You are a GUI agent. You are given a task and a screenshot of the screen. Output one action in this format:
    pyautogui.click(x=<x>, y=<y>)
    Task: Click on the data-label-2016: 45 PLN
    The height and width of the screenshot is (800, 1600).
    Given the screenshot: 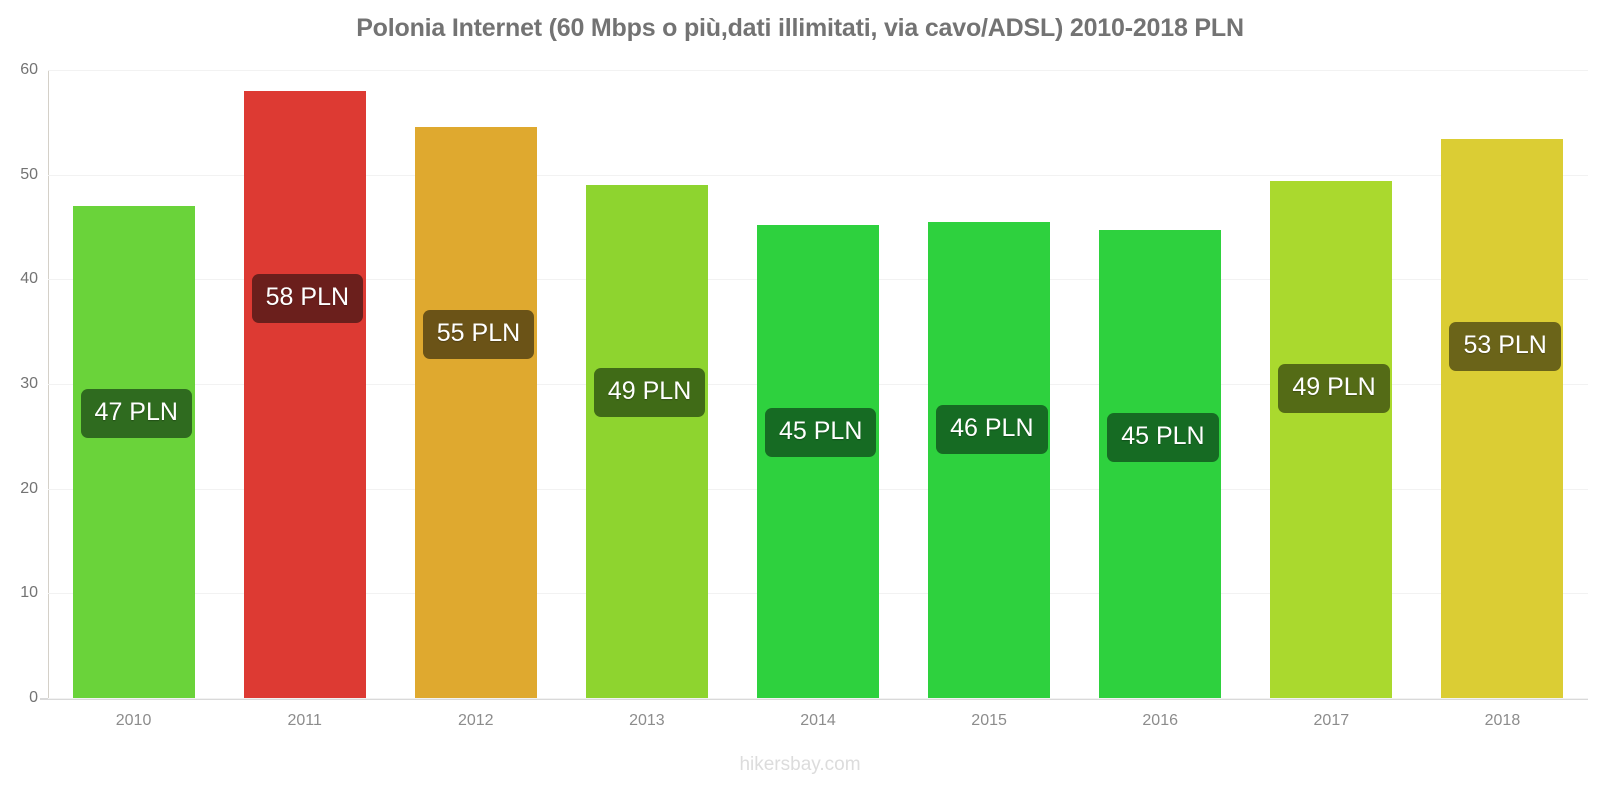 What is the action you would take?
    pyautogui.click(x=1163, y=438)
    